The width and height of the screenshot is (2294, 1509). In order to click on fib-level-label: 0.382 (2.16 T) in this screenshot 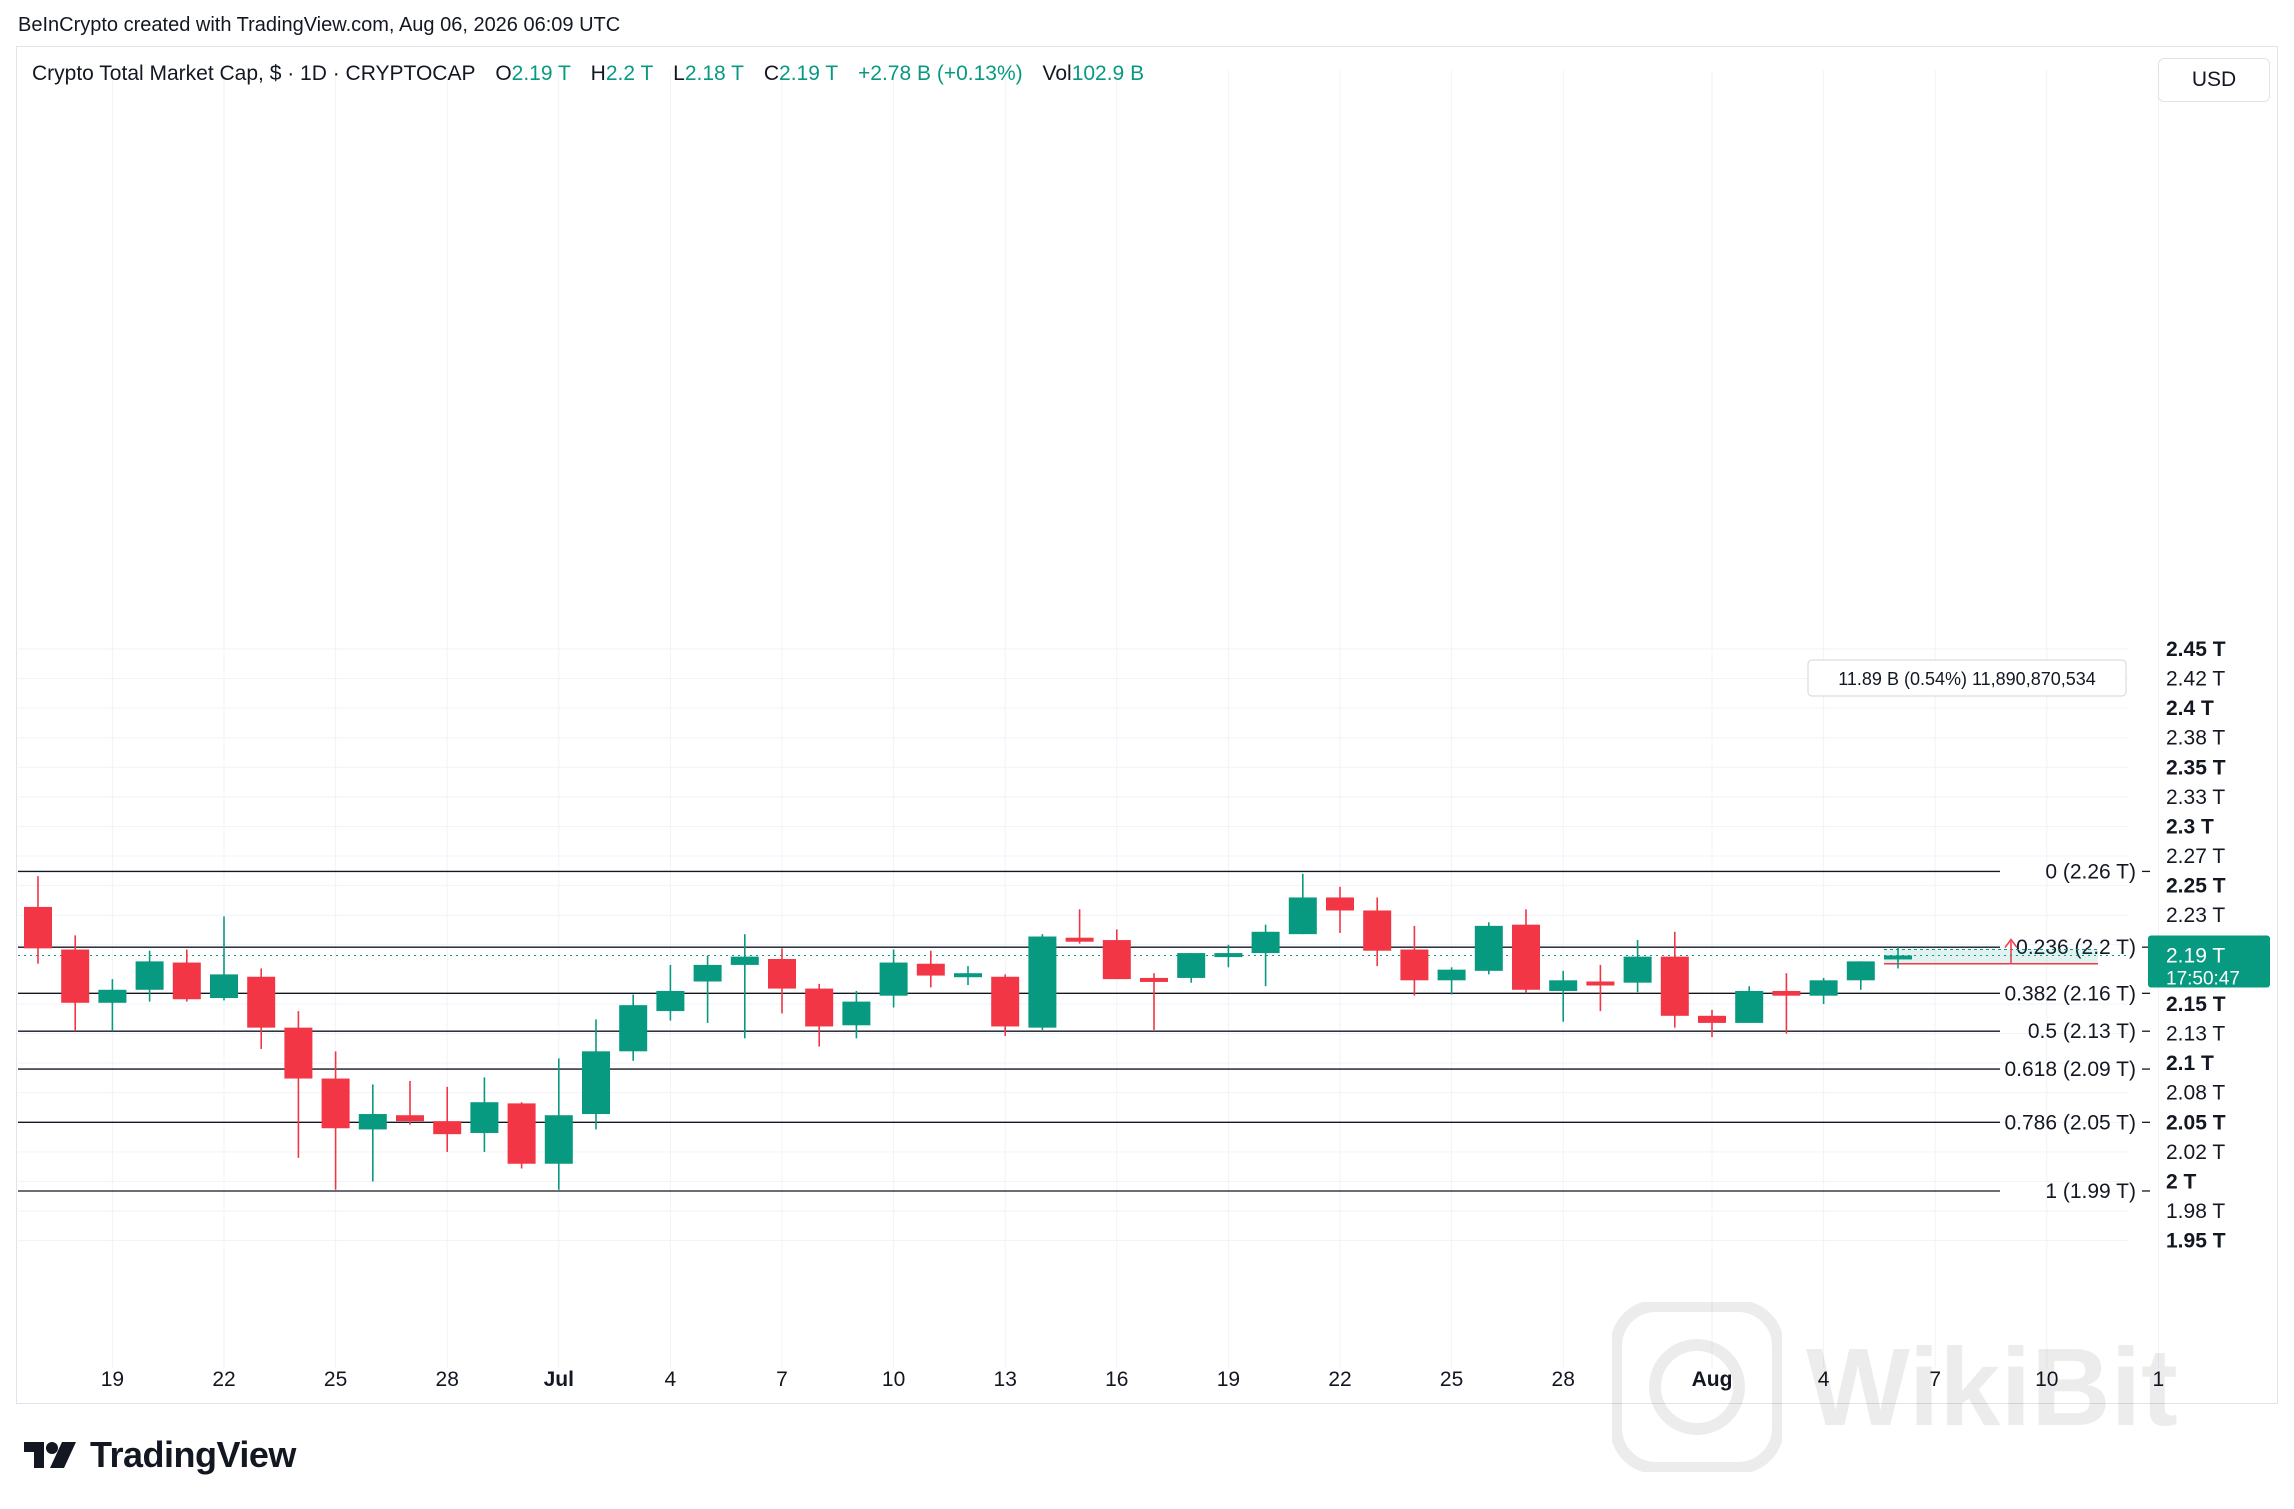, I will do `click(2070, 993)`.